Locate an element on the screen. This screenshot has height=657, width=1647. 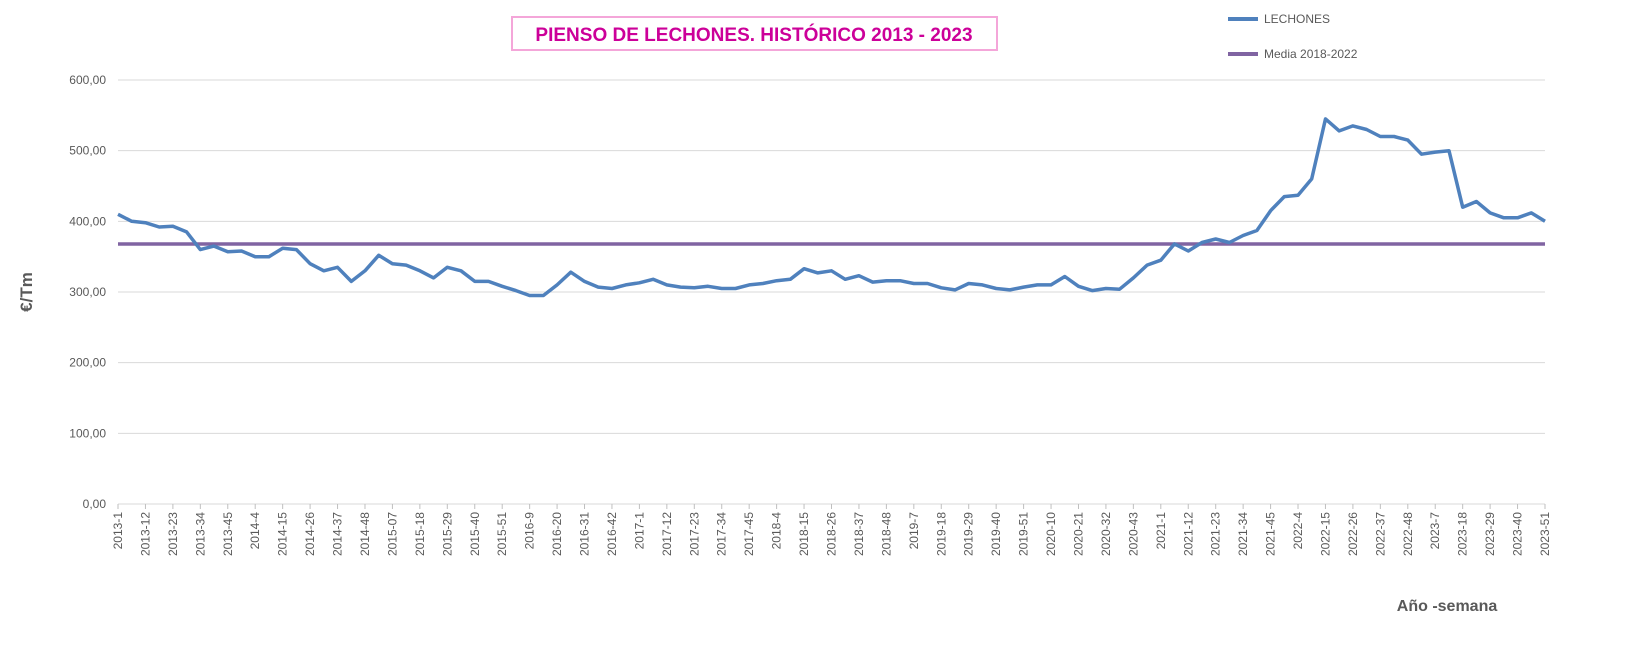
x-tick-label: 2019-51 is located at coordinates (1024, 534).